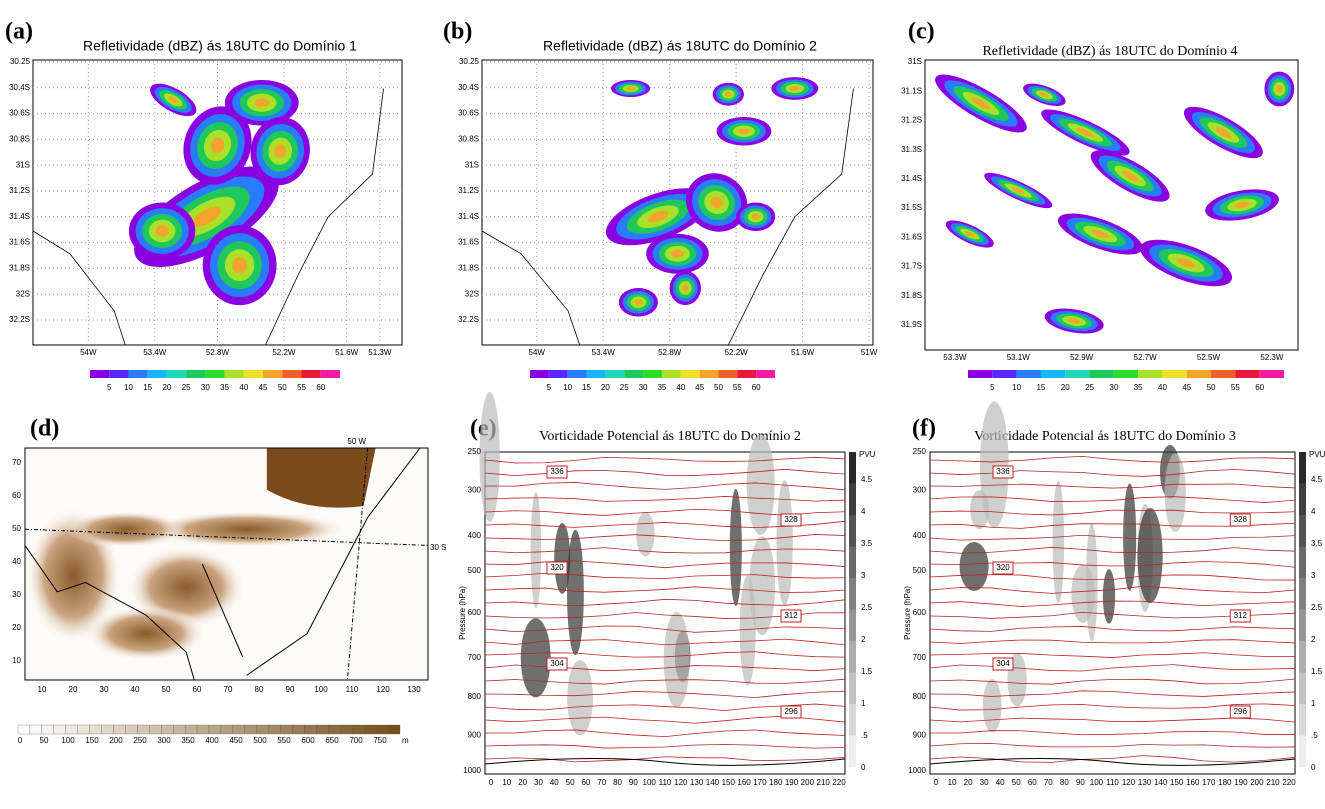 Image resolution: width=1325 pixels, height=809 pixels. Describe the element at coordinates (633, 782) in the screenshot. I see `x-tick-label: 90` at that location.